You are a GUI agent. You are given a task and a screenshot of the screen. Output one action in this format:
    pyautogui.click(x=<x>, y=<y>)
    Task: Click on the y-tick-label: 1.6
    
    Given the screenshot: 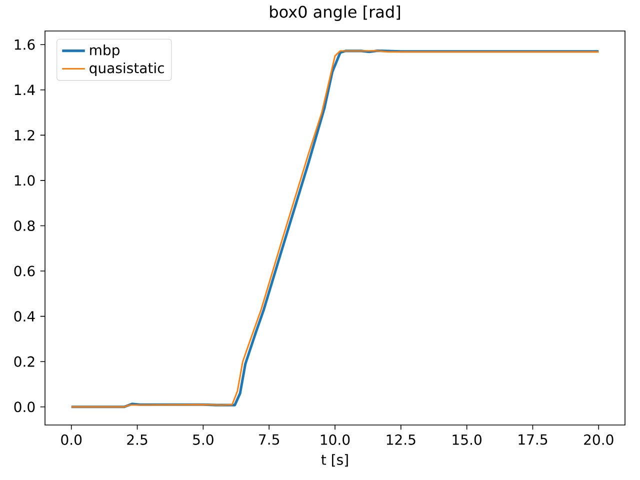 What is the action you would take?
    pyautogui.click(x=24, y=44)
    